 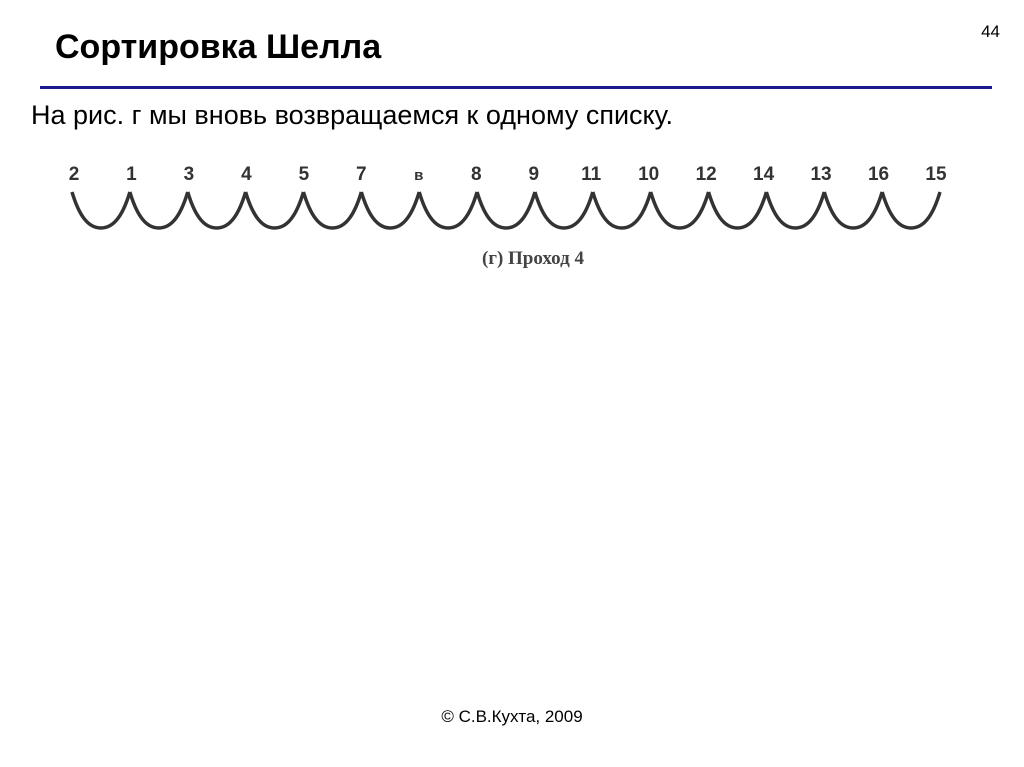 I want to click on shell-sort-pass-figure: 2 1 3 4 5 7 в 8 9 11 10 12 14 13 16 15(г) Проход 4, so click(x=508, y=216).